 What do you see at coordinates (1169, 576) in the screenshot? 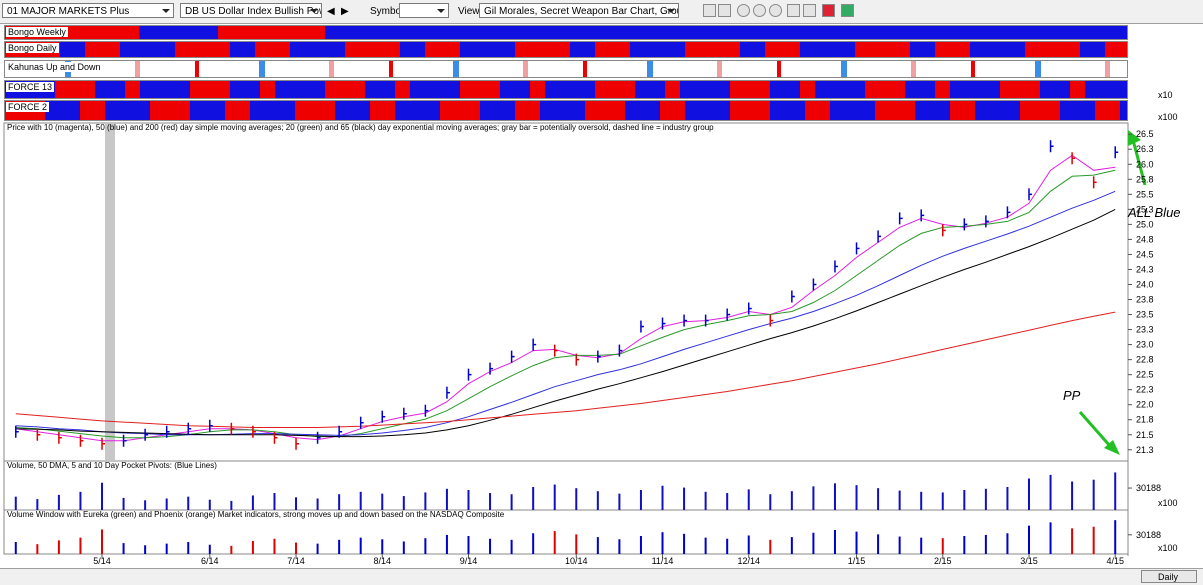
I see `timeframe-button: Daily` at bounding box center [1169, 576].